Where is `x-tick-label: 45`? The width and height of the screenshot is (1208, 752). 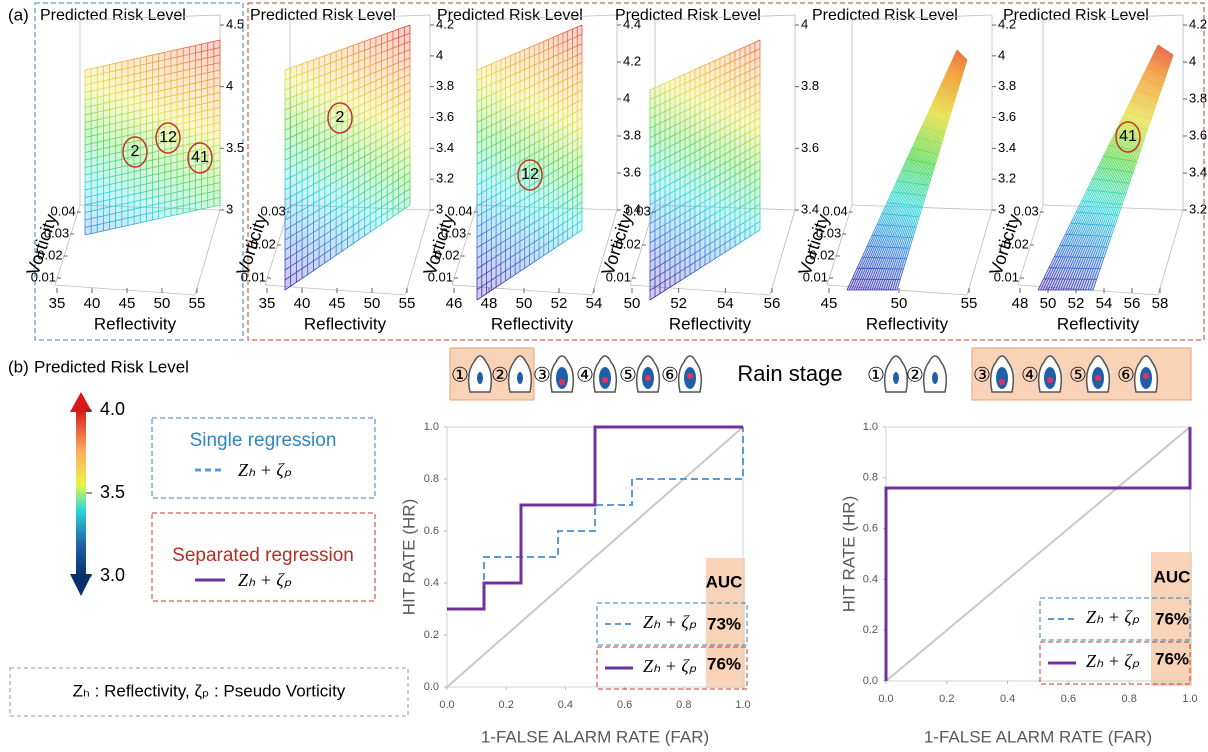 x-tick-label: 45 is located at coordinates (829, 303).